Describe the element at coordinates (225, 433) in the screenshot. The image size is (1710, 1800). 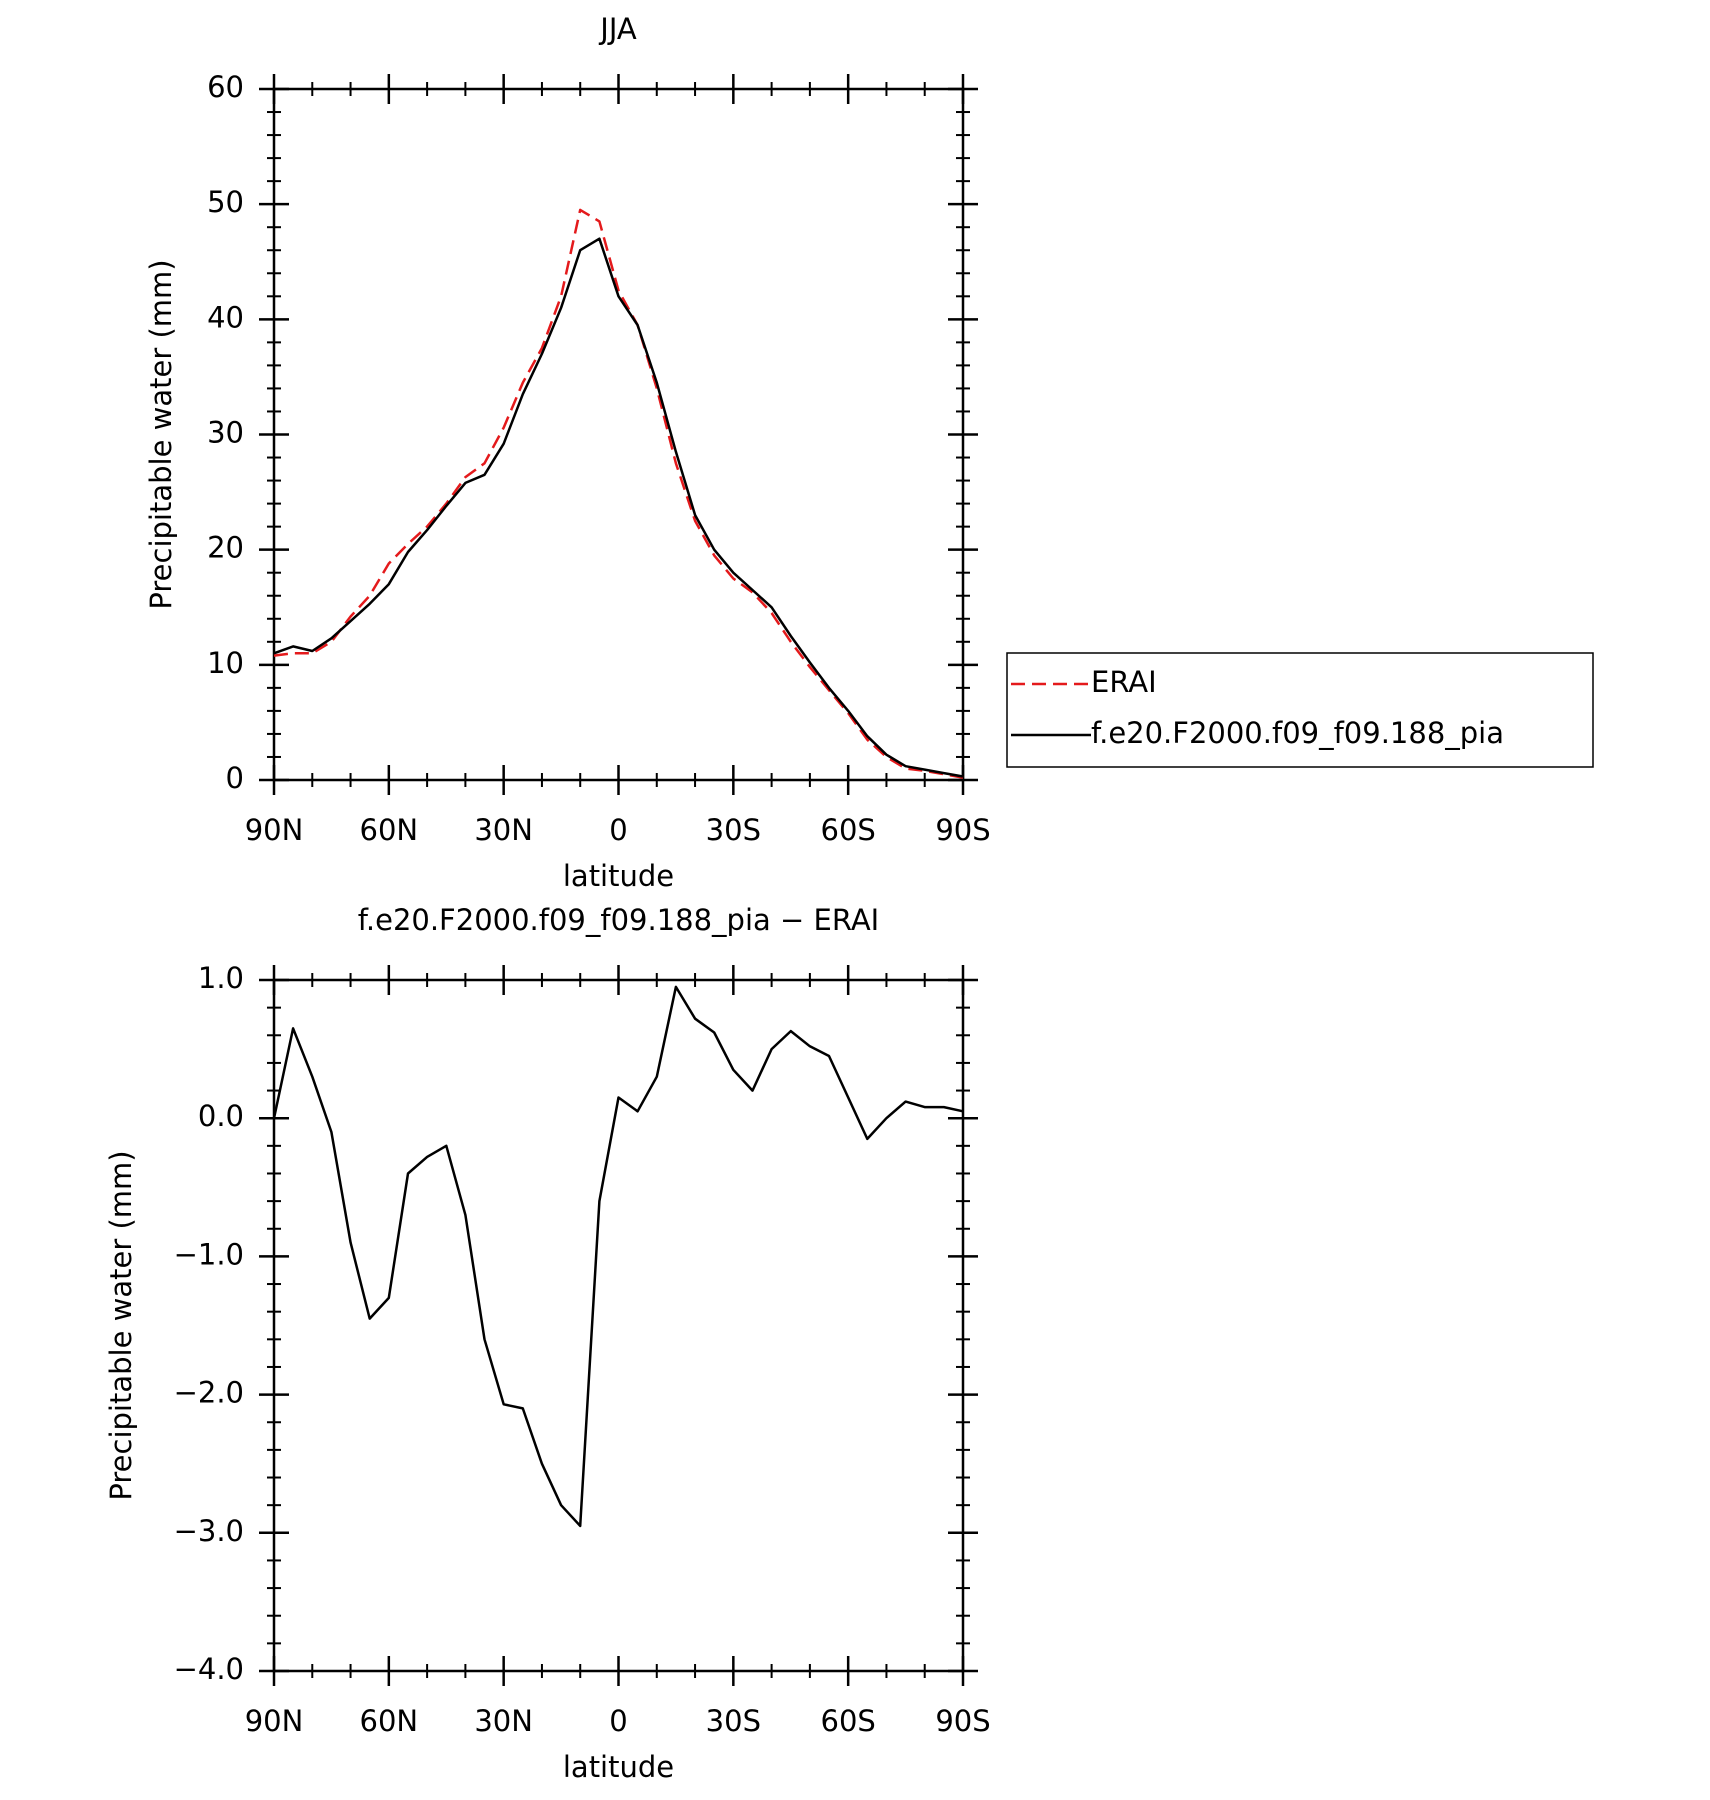
I see `y-tick-label: 30` at that location.